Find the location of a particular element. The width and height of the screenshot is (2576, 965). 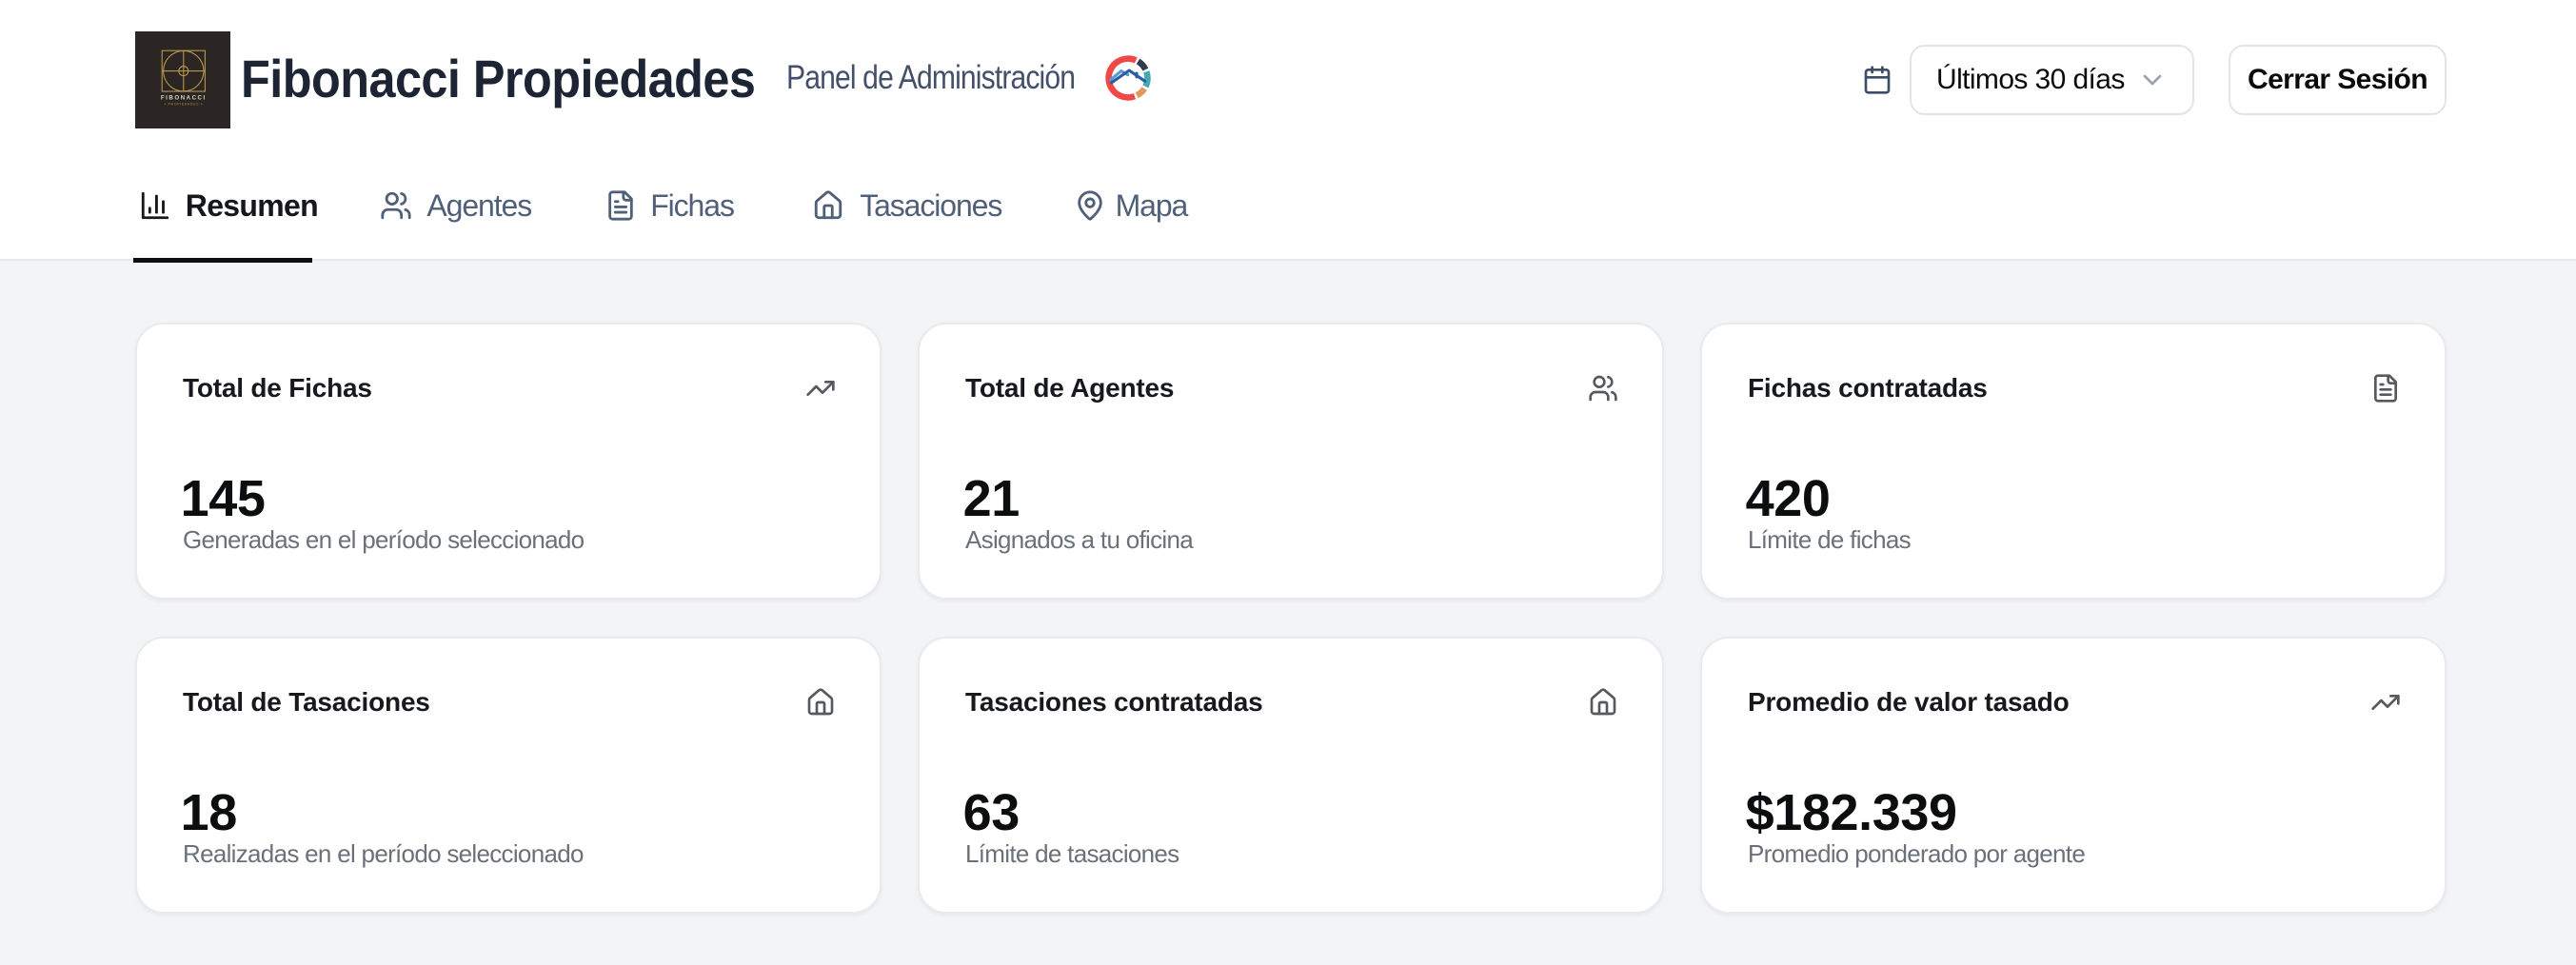

svg-text: « PROPIEDADES » is located at coordinates (183, 104).